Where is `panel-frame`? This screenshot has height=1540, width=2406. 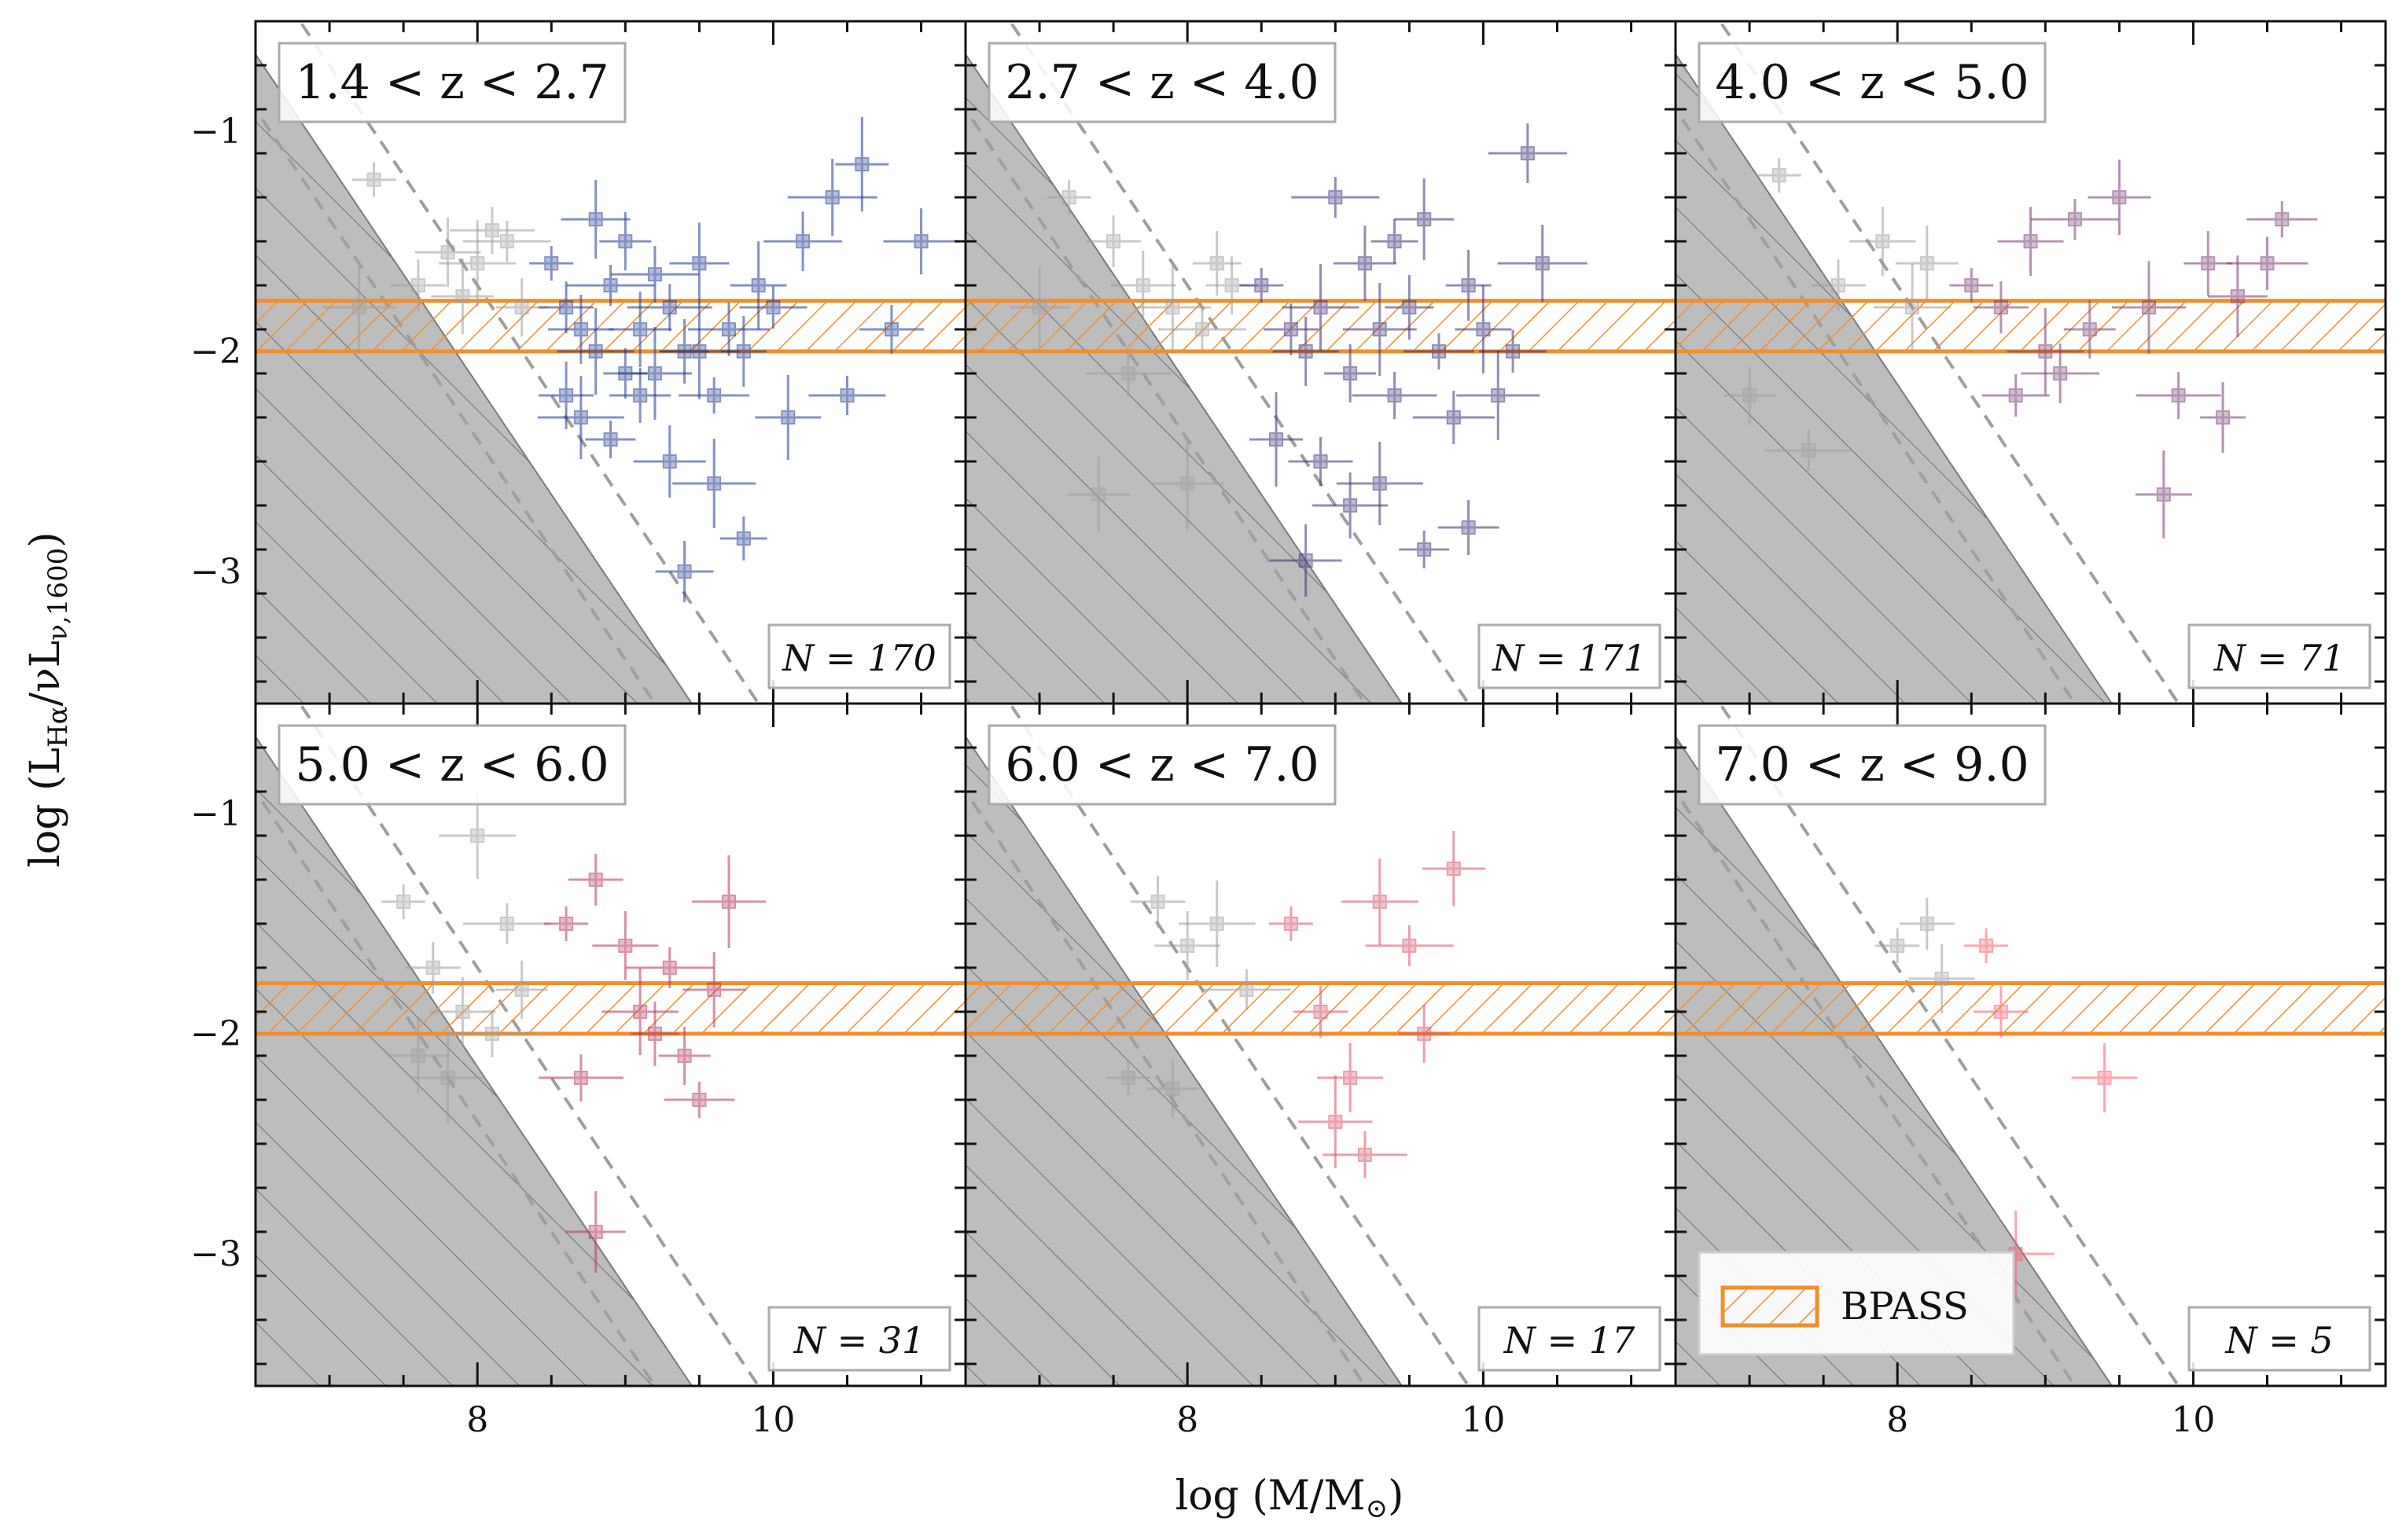 panel-frame is located at coordinates (2031, 1044).